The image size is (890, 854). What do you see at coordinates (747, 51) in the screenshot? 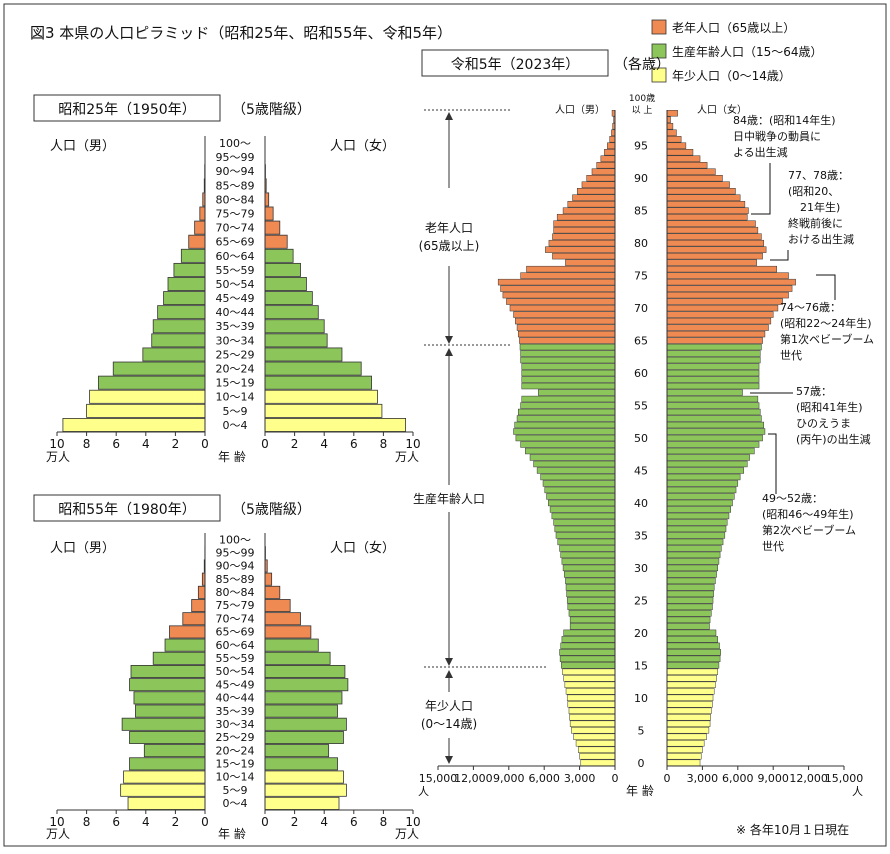
I see `legend-label-working: 生産年齢人口（15～64歳）` at bounding box center [747, 51].